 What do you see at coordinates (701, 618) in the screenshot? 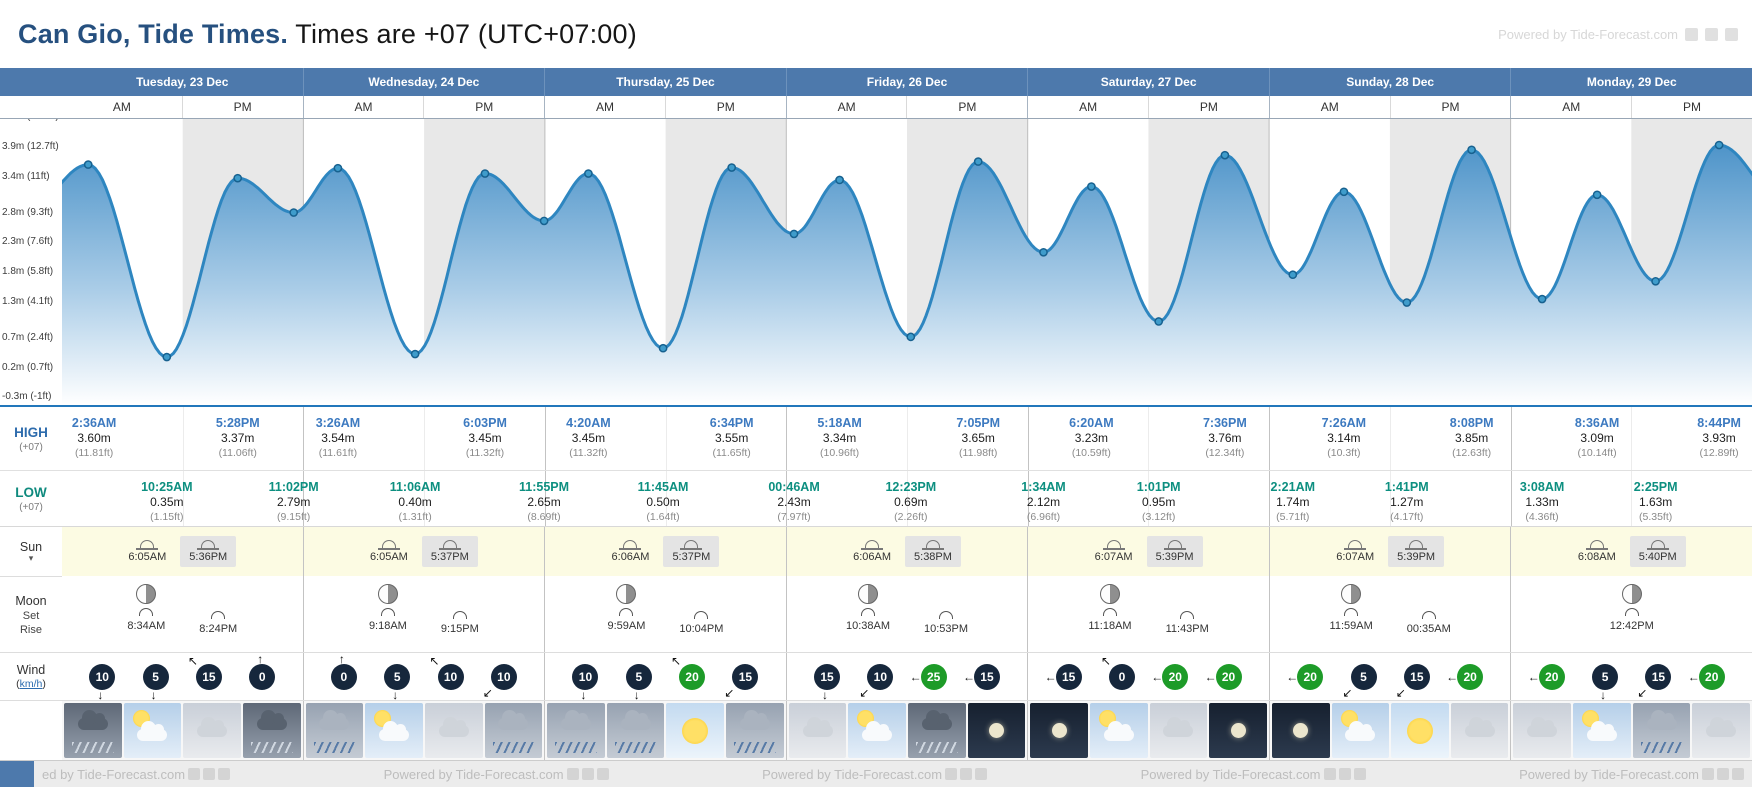
I see `moonrise-entry: 10:04PM` at bounding box center [701, 618].